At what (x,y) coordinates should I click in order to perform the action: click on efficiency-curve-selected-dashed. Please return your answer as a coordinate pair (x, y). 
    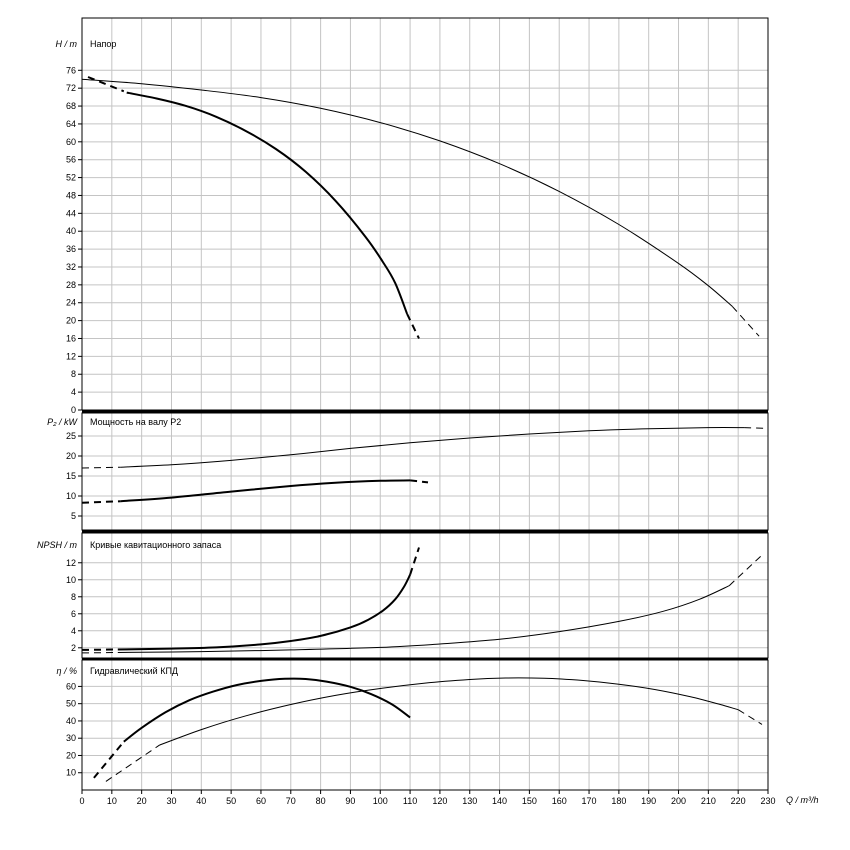
    Looking at the image, I should click on (109, 760).